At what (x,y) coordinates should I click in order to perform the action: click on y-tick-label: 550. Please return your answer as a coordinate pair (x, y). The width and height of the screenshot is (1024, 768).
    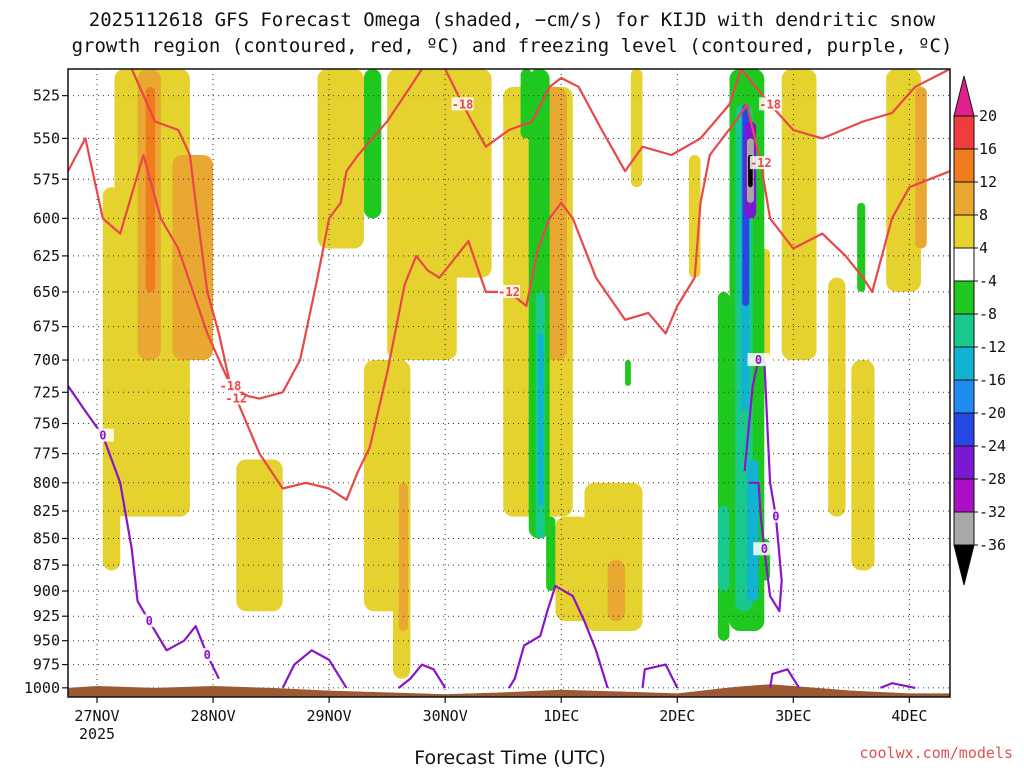
    Looking at the image, I should click on (46, 138).